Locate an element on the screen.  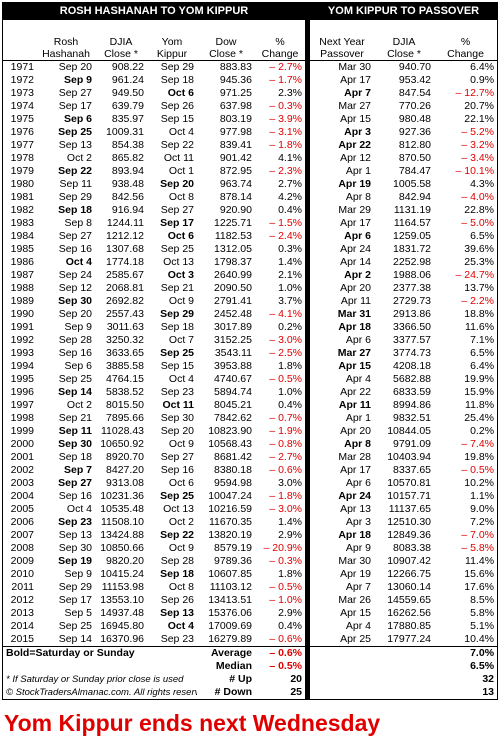
cell: Apr 15 is located at coordinates (355, 366).